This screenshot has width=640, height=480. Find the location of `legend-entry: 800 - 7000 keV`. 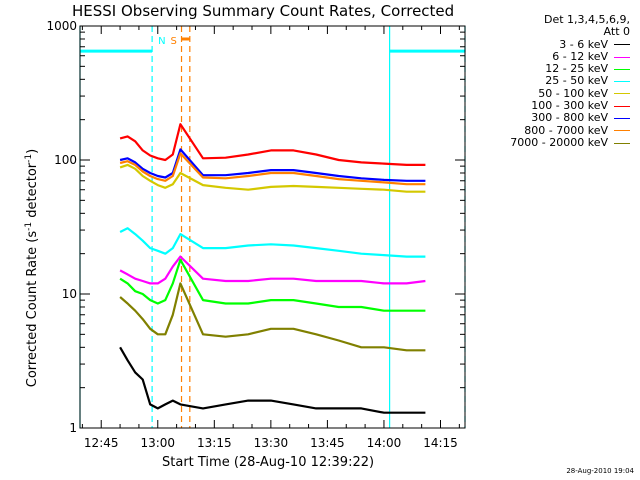

legend-entry: 800 - 7000 keV is located at coordinates (554, 130).